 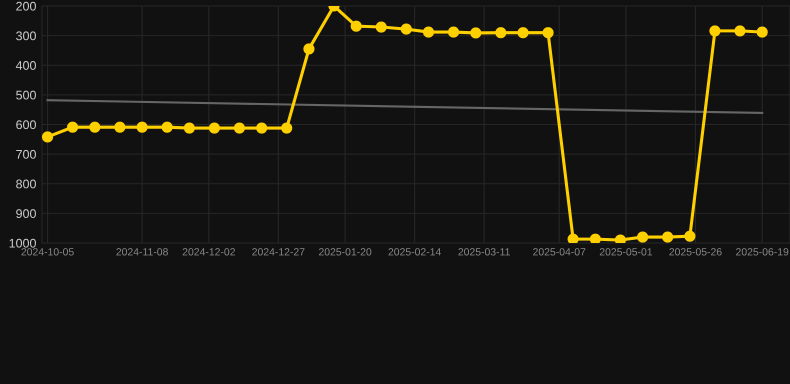 I want to click on x-tick-label: 2024-10-05, so click(x=47, y=252).